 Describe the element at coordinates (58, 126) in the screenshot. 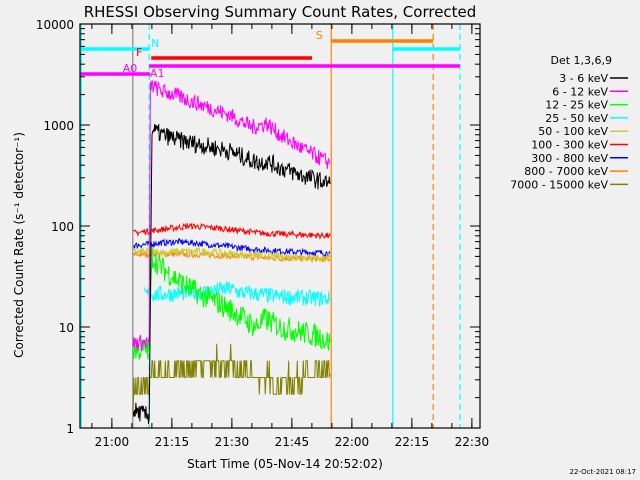

I see `y-tick-label: 1000` at that location.